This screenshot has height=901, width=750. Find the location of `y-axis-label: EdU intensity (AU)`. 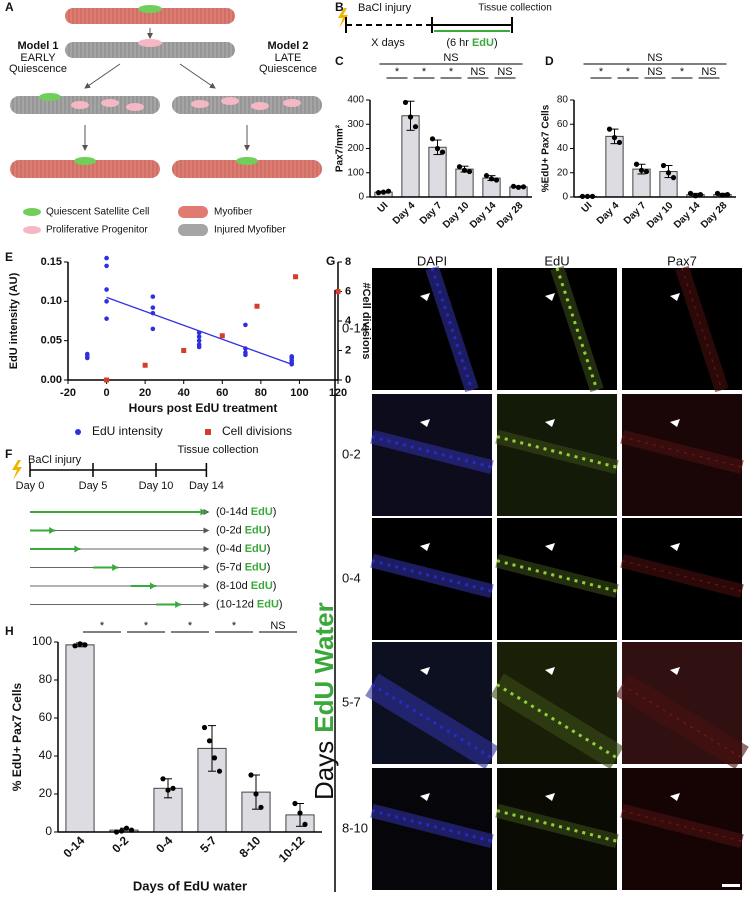

y-axis-label: EdU intensity (AU) is located at coordinates (14, 320).